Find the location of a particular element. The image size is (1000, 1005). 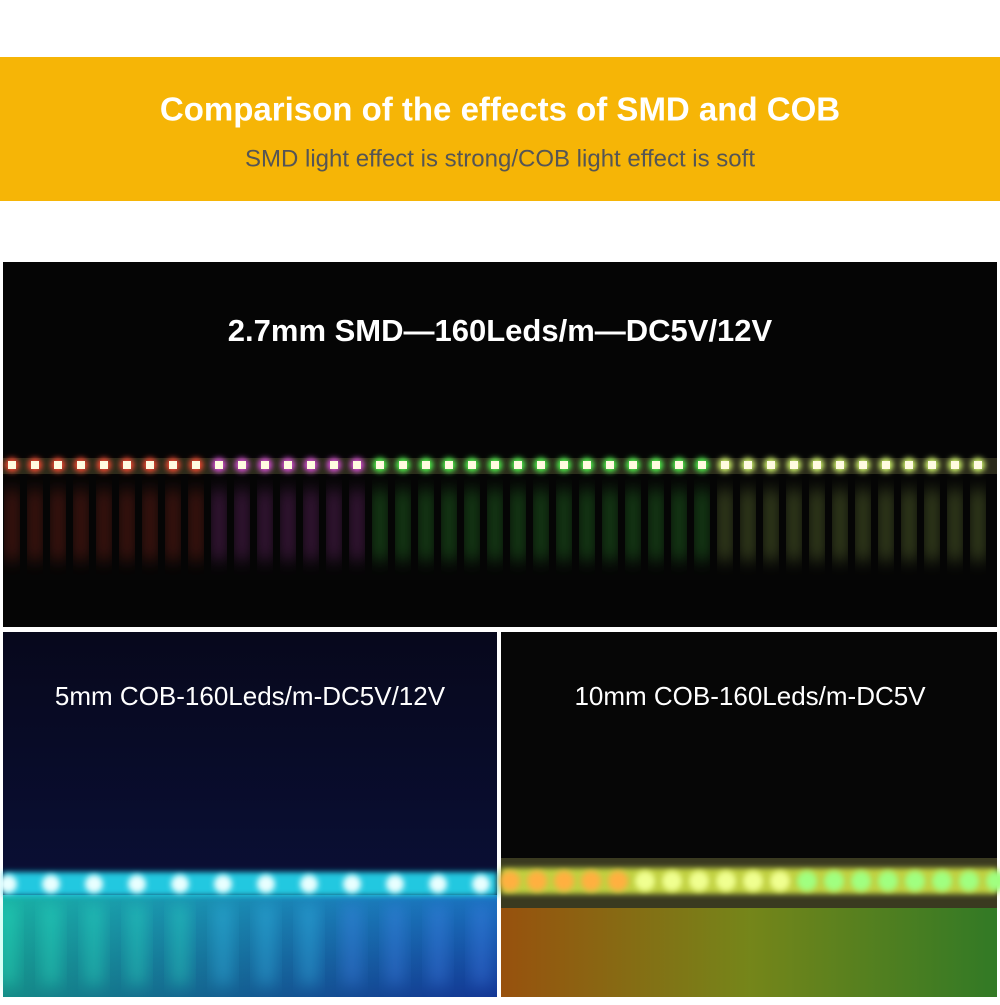

panel-label: 10mm COB-160Leds/m-DC5V is located at coordinates (750, 696).